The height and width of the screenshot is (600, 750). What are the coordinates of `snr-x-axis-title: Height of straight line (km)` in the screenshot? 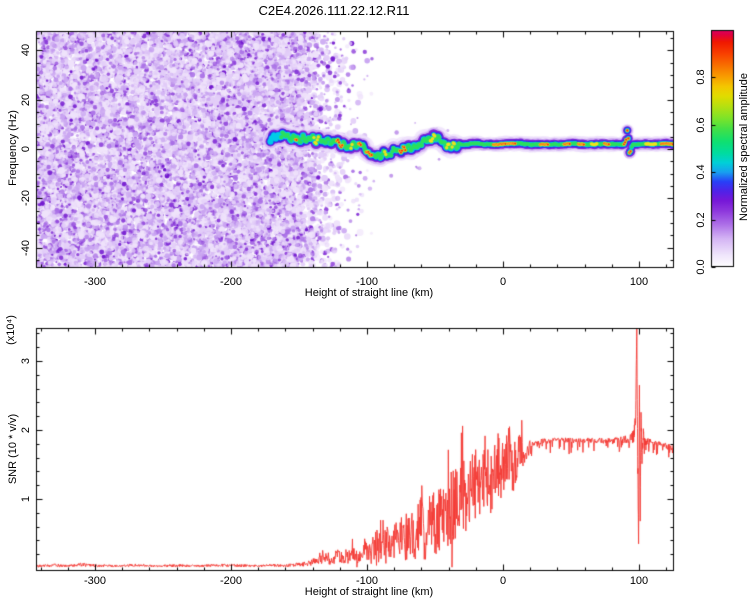 It's located at (369, 592).